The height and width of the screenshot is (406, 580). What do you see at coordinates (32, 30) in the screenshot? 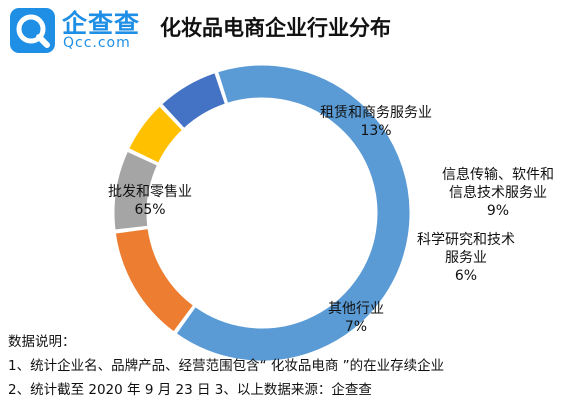
I see `logo-icon` at bounding box center [32, 30].